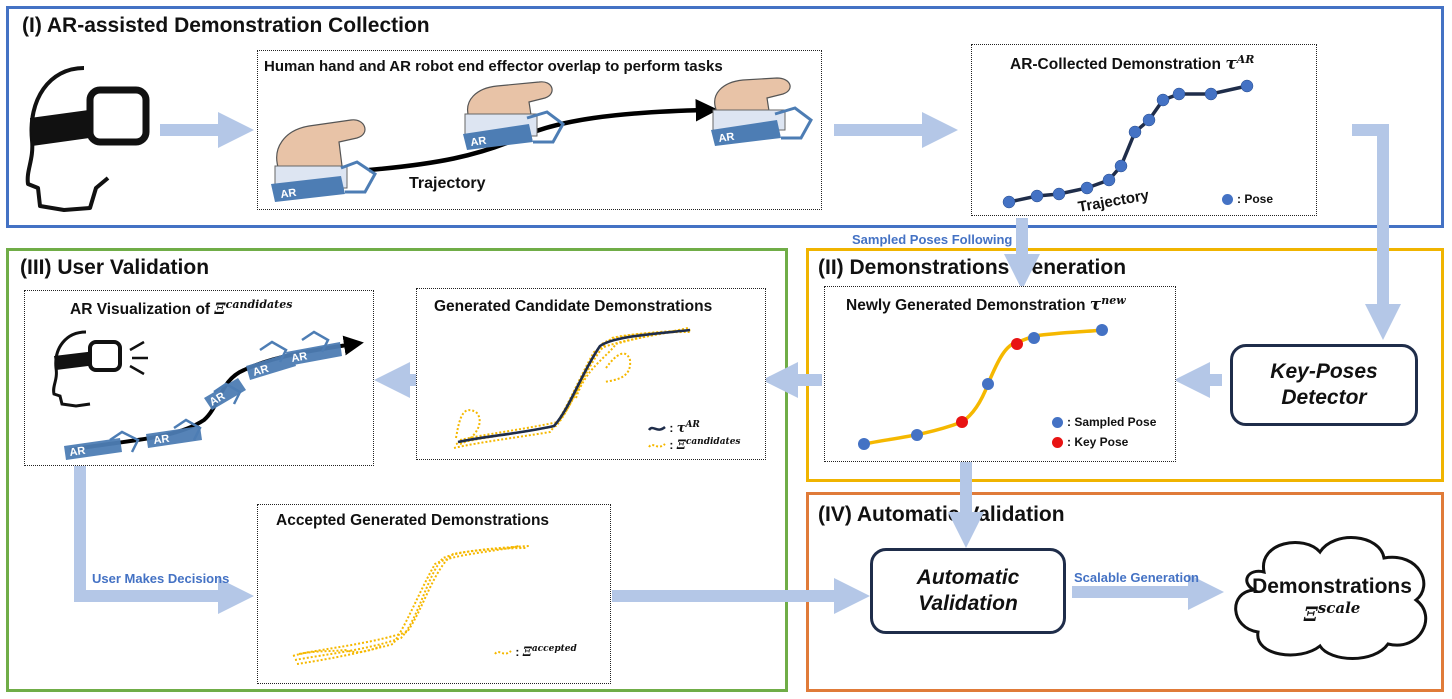  I want to click on hand-trajectory-illustration: AR AR AR Trajectory, so click(542, 139).